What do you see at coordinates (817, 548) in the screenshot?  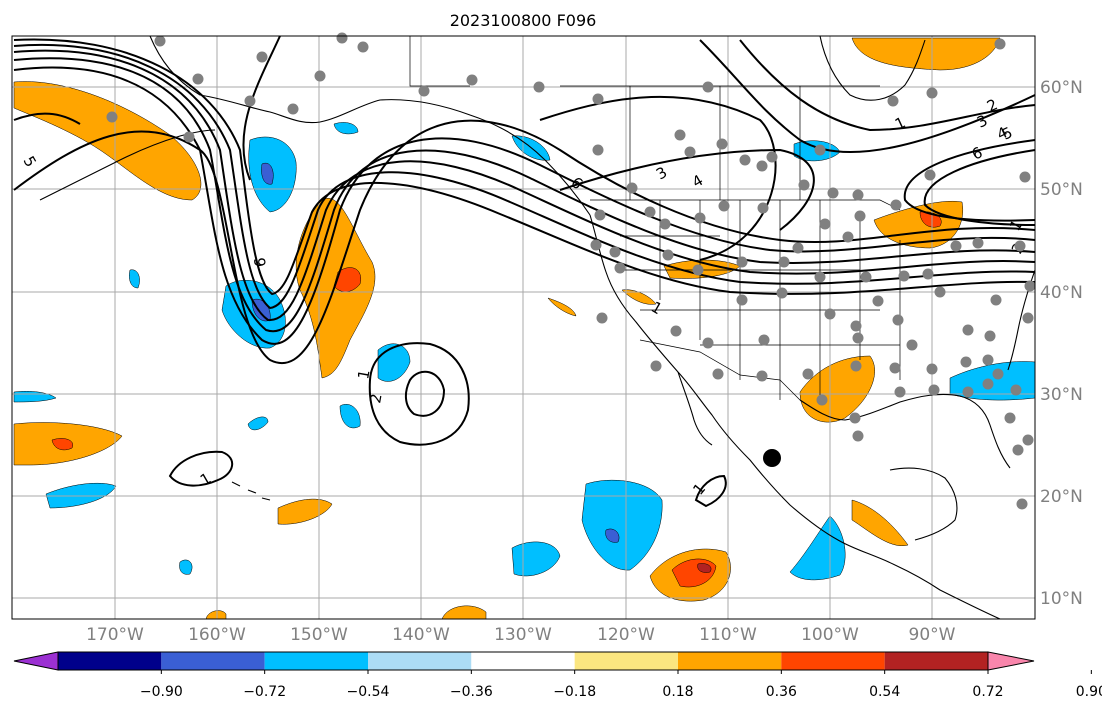 I see `anomaly-patch-central-america-blue` at bounding box center [817, 548].